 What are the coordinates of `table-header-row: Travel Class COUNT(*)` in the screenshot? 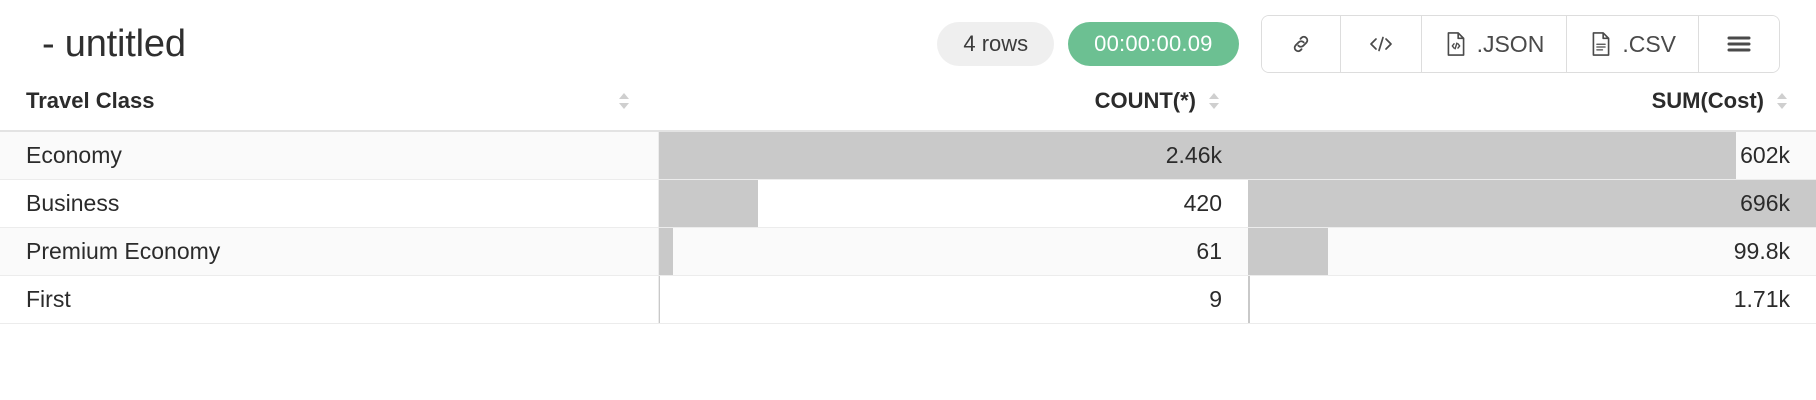 It's located at (908, 110).